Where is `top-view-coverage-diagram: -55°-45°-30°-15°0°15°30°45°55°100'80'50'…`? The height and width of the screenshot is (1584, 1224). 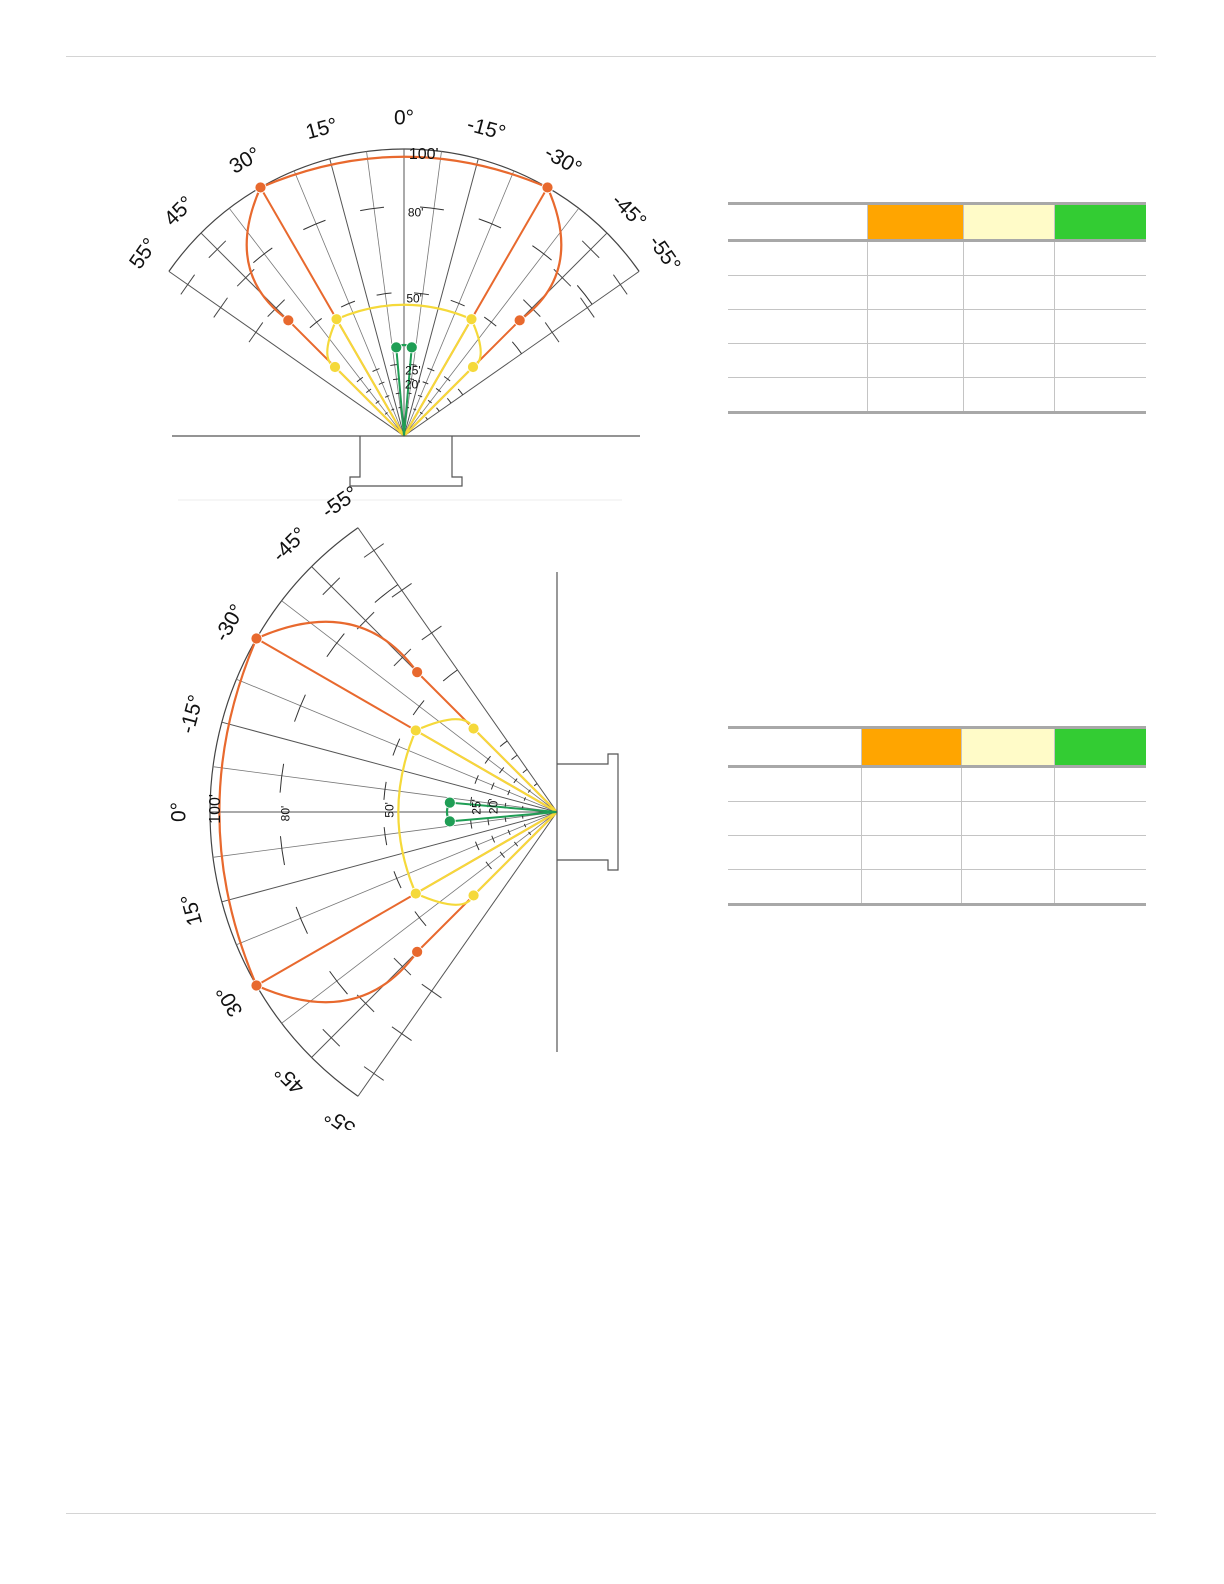
top-view-coverage-diagram: -55°-45°-30°-15°0°15°30°45°55°100'80'50'… is located at coordinates (405, 304).